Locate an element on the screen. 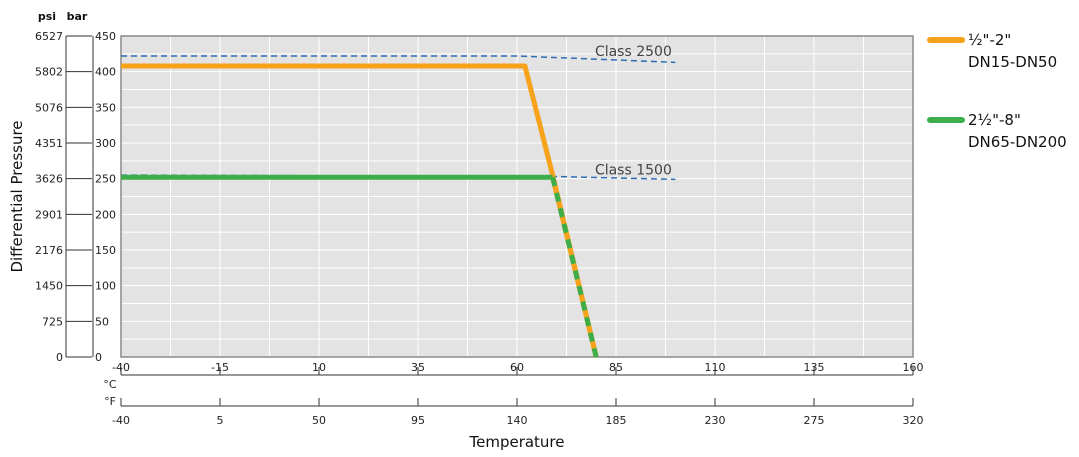  y-tick-label-bar: 50 is located at coordinates (102, 321).